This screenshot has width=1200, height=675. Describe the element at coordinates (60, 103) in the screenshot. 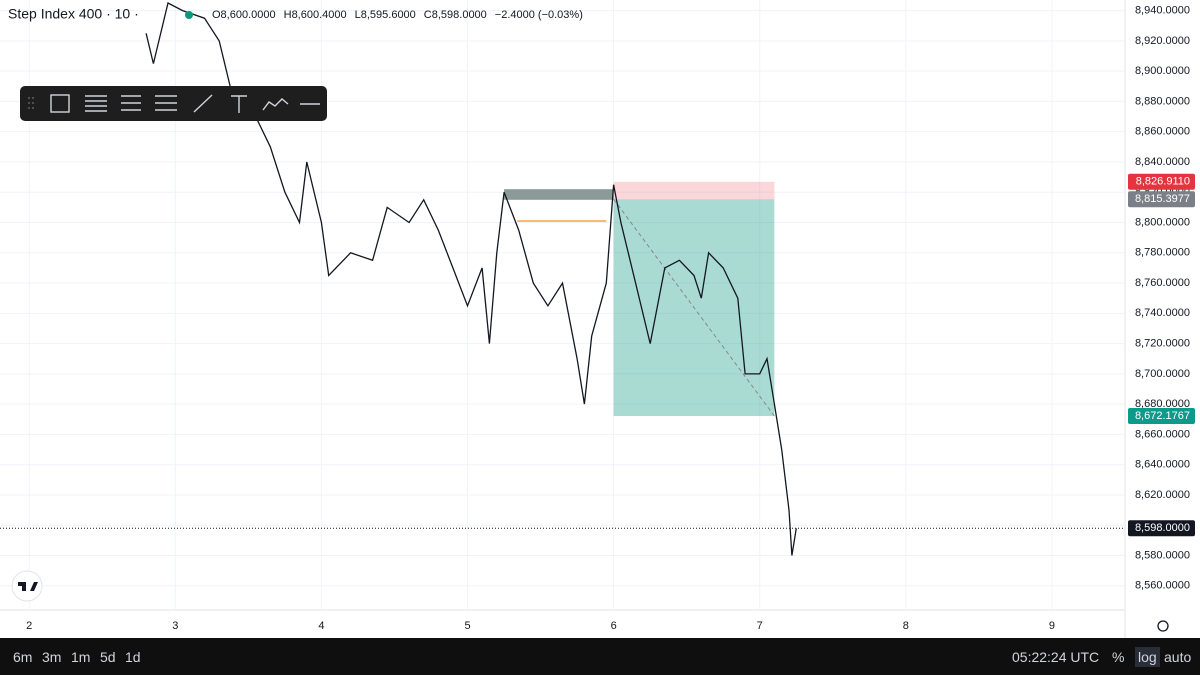

I see `rect-tool` at that location.